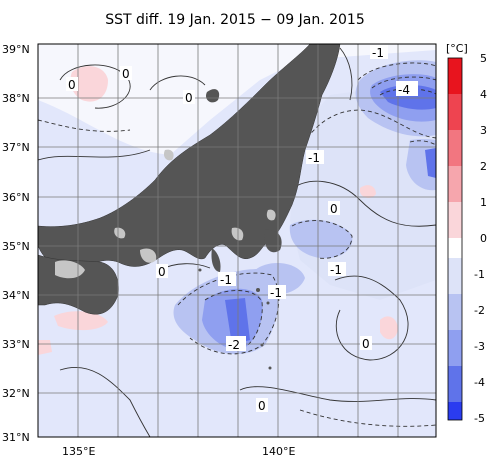 The image size is (500, 460). I want to click on lat-label: 38°N, so click(16, 98).